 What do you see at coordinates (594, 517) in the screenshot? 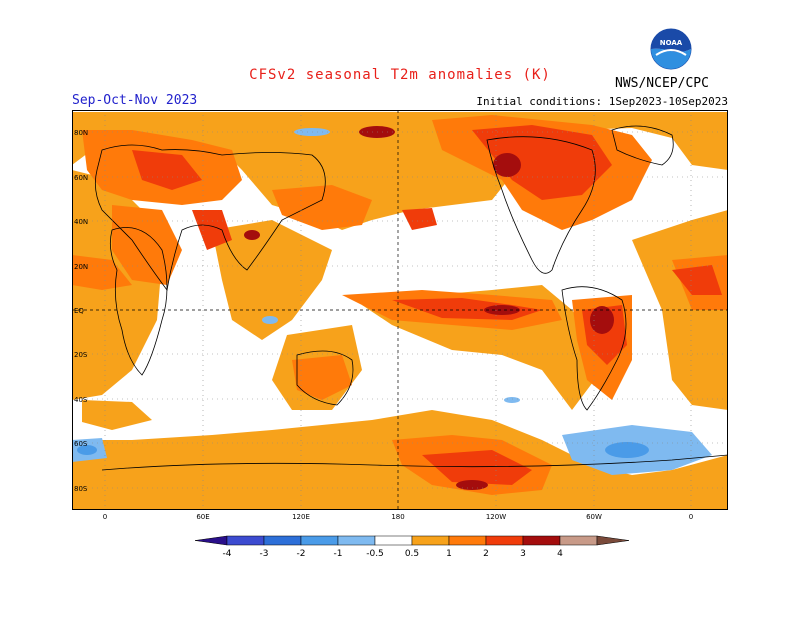
I see `lon-label: 60W` at bounding box center [594, 517].